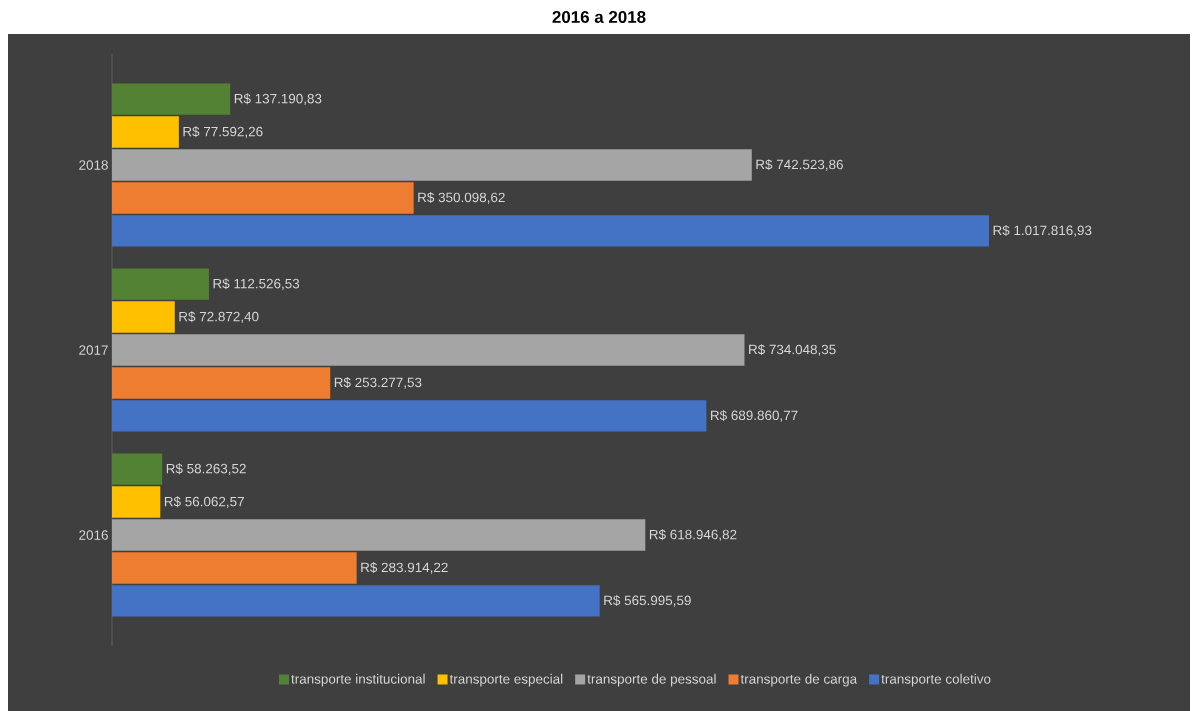 The width and height of the screenshot is (1198, 711). What do you see at coordinates (799, 680) in the screenshot?
I see `legend-label: transporte de carga` at bounding box center [799, 680].